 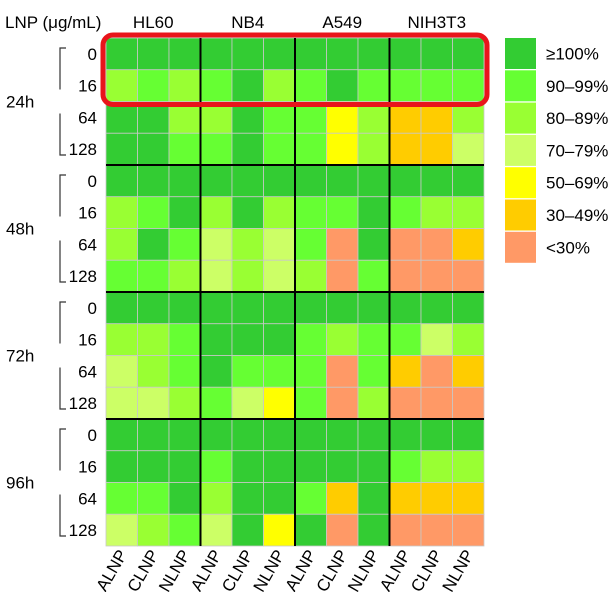 What do you see at coordinates (53, 22) in the screenshot?
I see `corner-label: LNP (μg/mL)` at bounding box center [53, 22].